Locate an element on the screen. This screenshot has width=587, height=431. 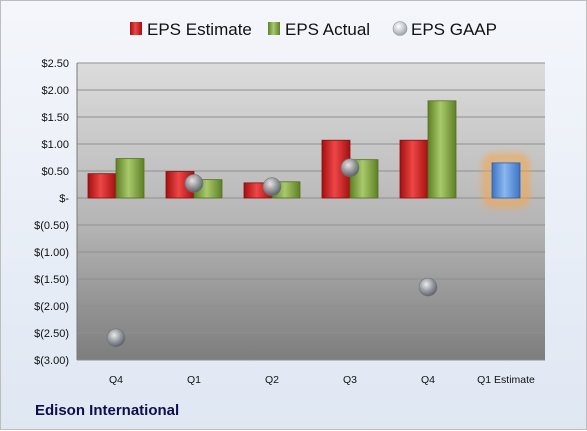
y-tick-label: $(2.00) is located at coordinates (51, 307).